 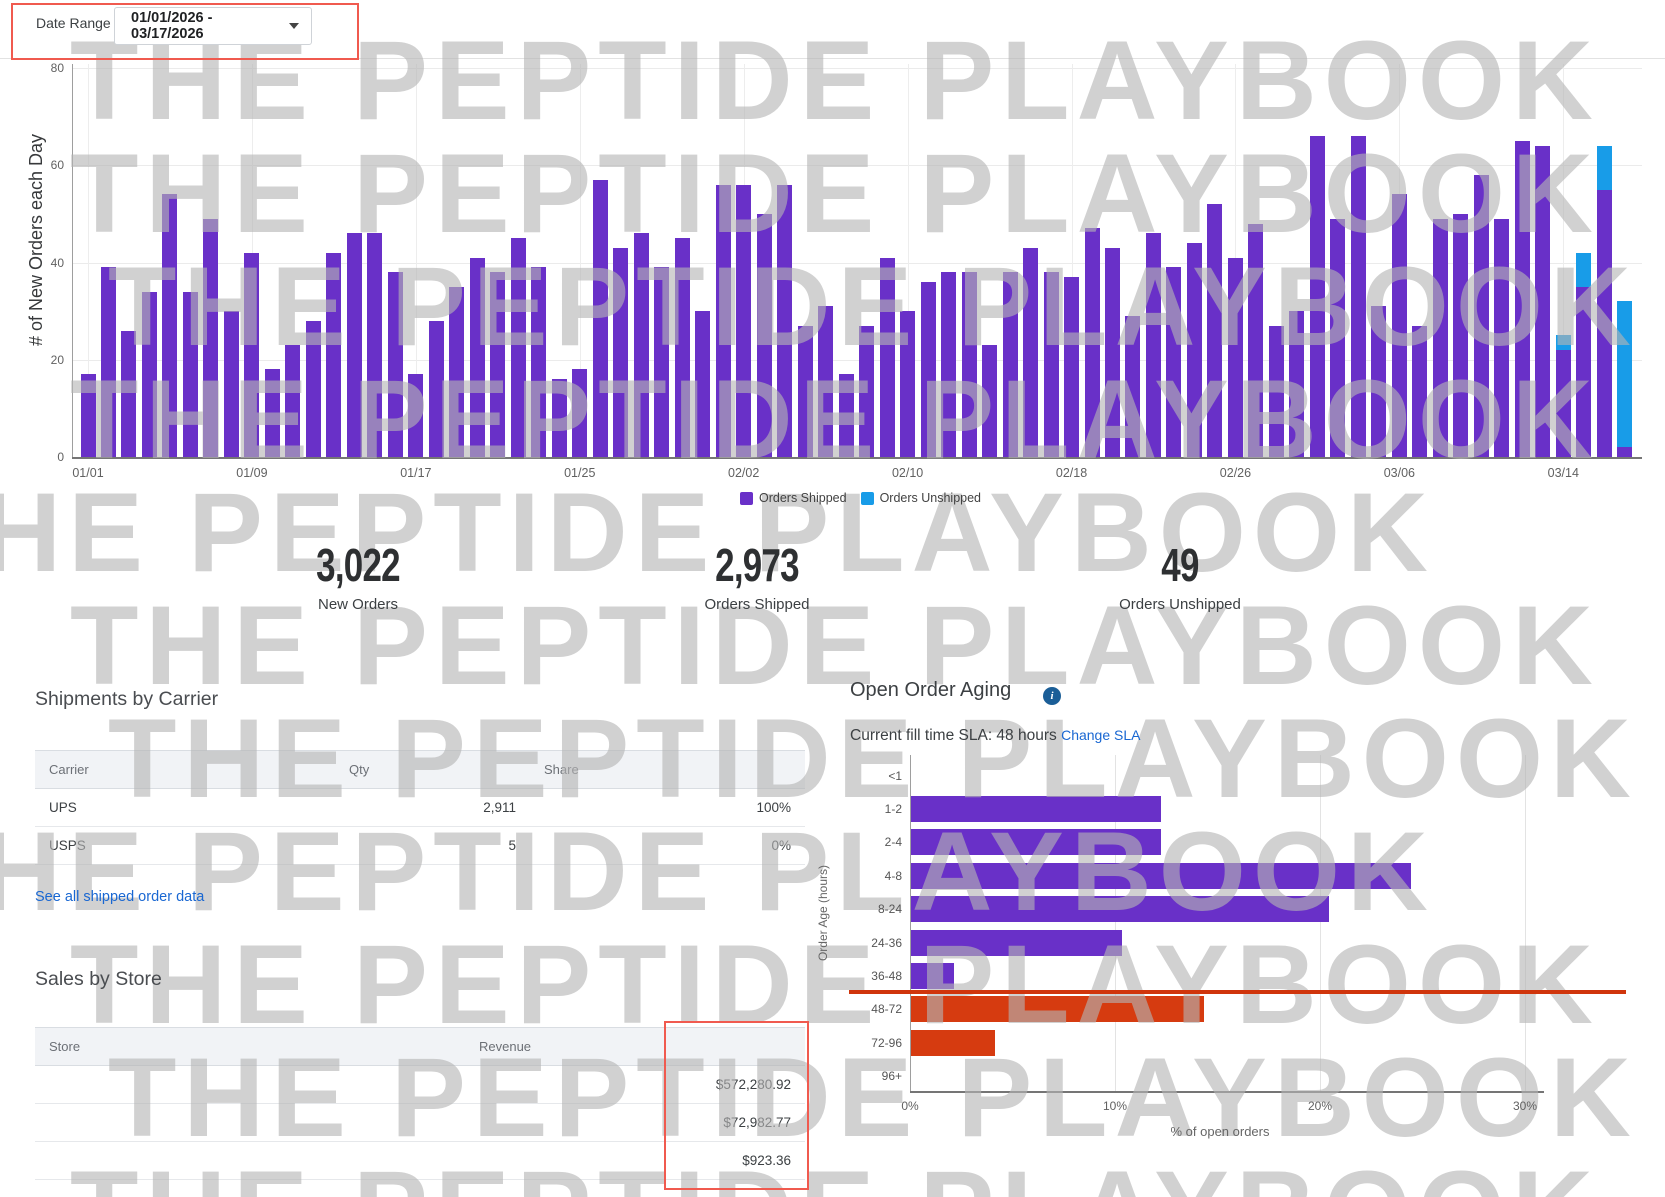 What do you see at coordinates (910, 1106) in the screenshot?
I see `aging-x-tick-label: 0%` at bounding box center [910, 1106].